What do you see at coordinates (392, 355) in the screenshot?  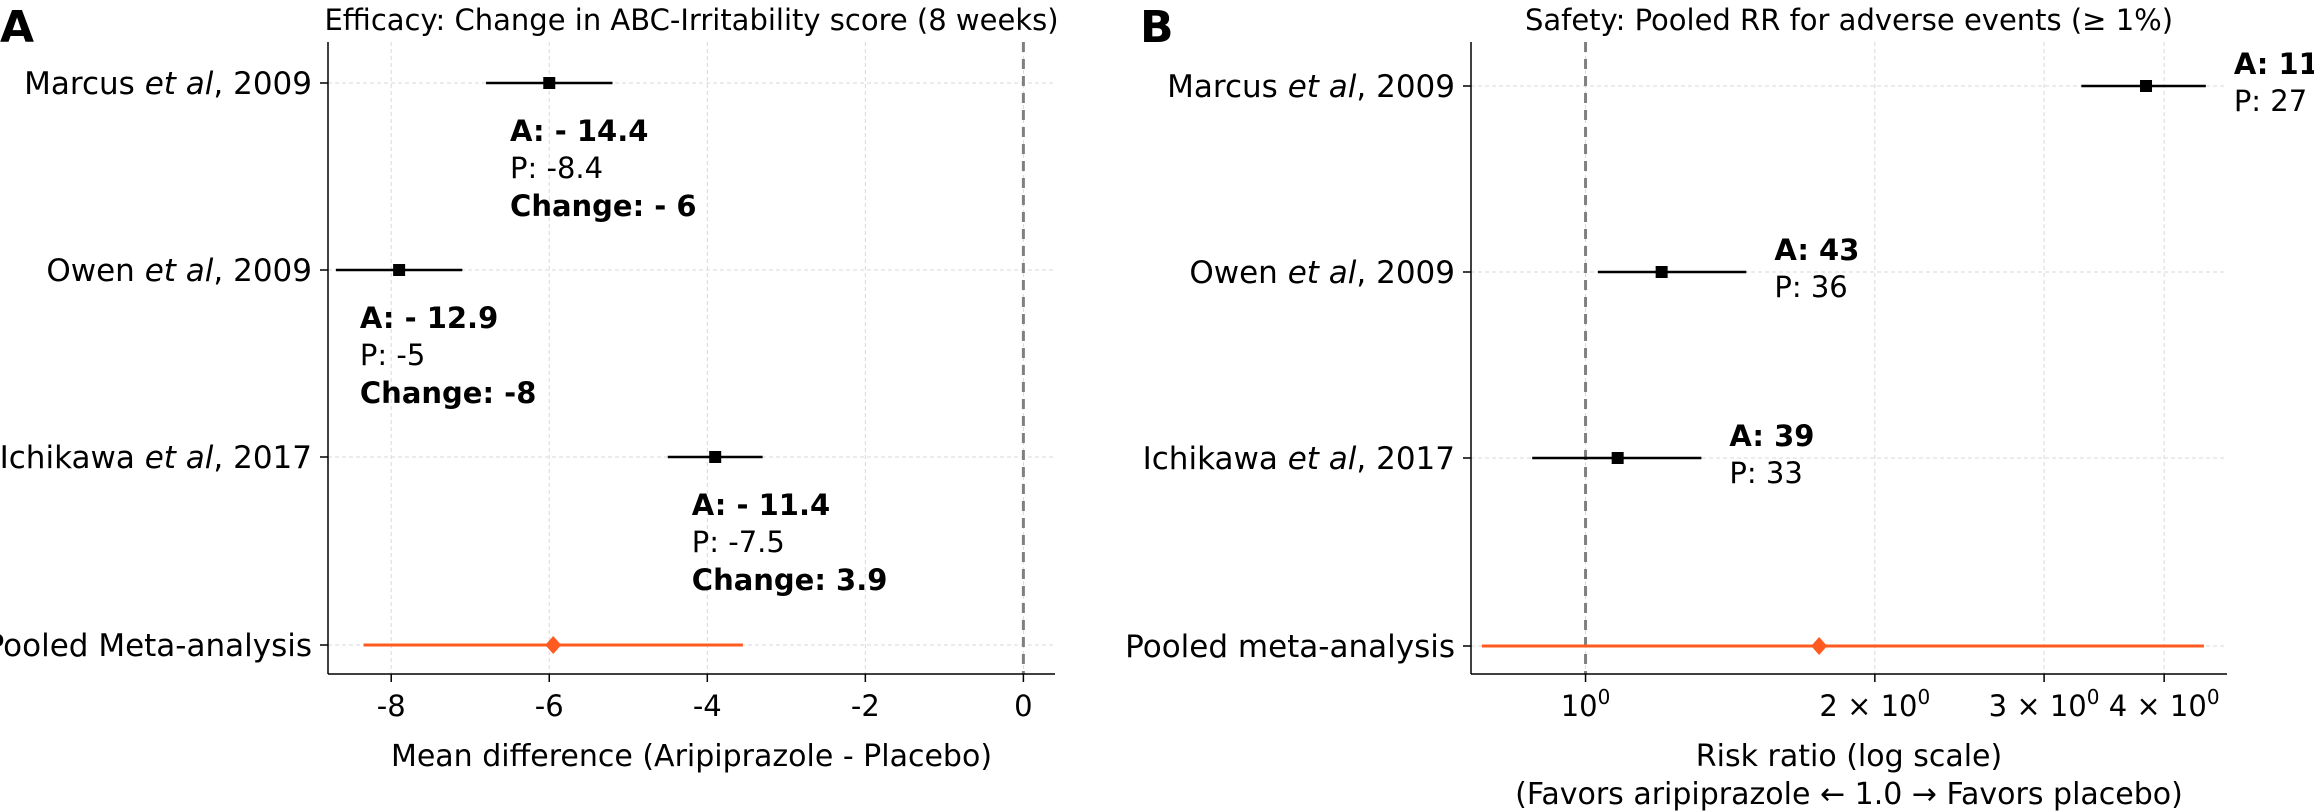 I see `panel-a-ann-p-1: P: -5` at bounding box center [392, 355].